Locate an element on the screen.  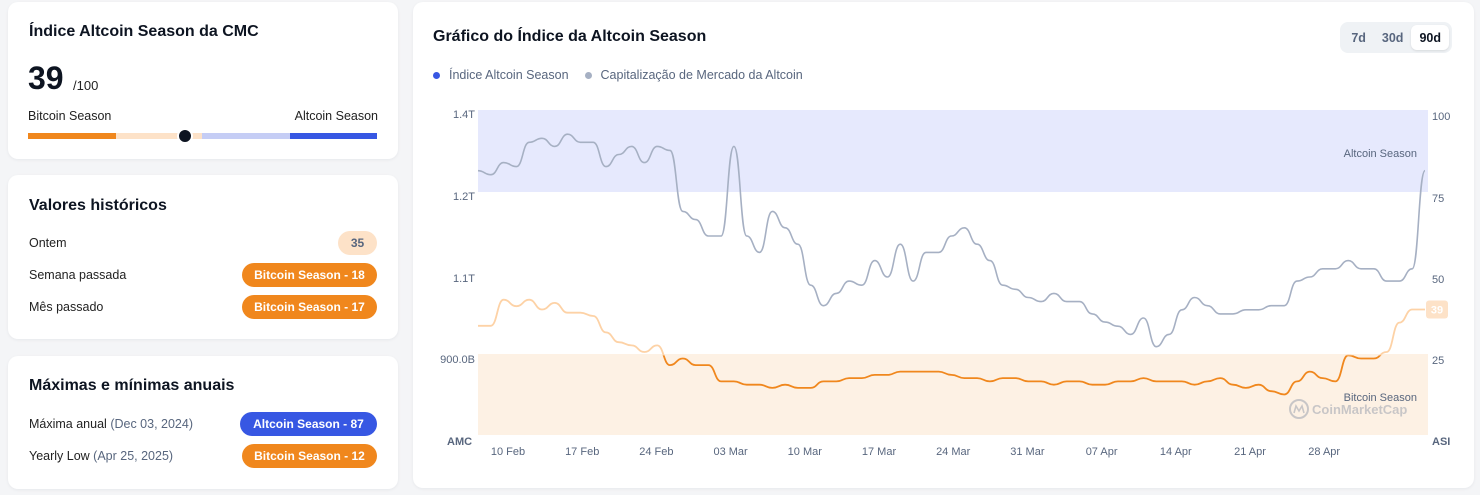
x-tick-label: 17 Mar is located at coordinates (879, 452).